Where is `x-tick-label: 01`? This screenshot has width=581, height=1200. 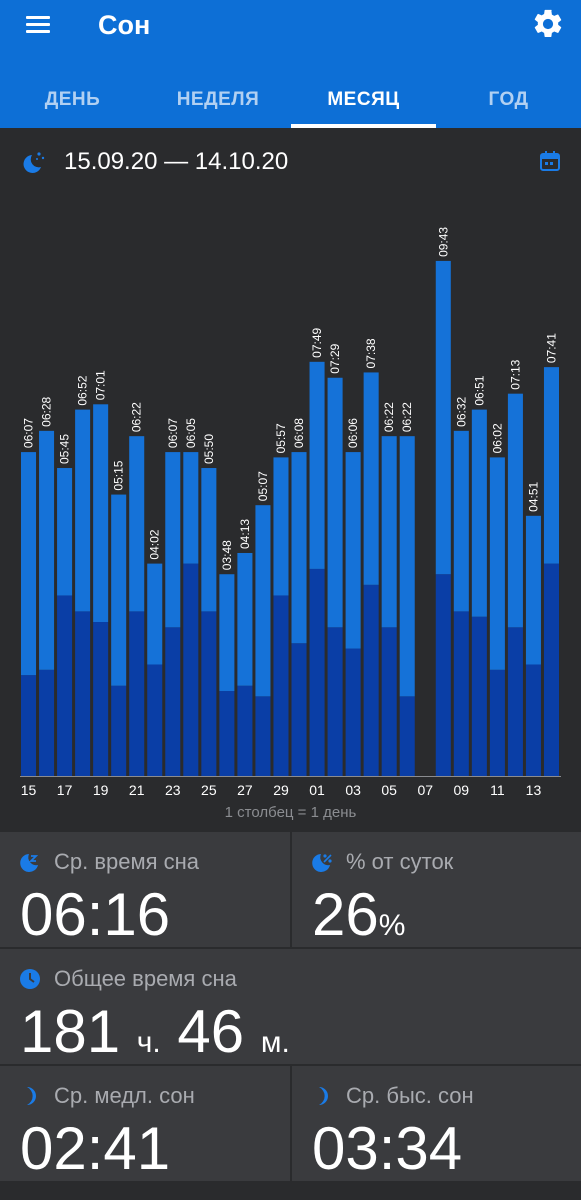 x-tick-label: 01 is located at coordinates (317, 790).